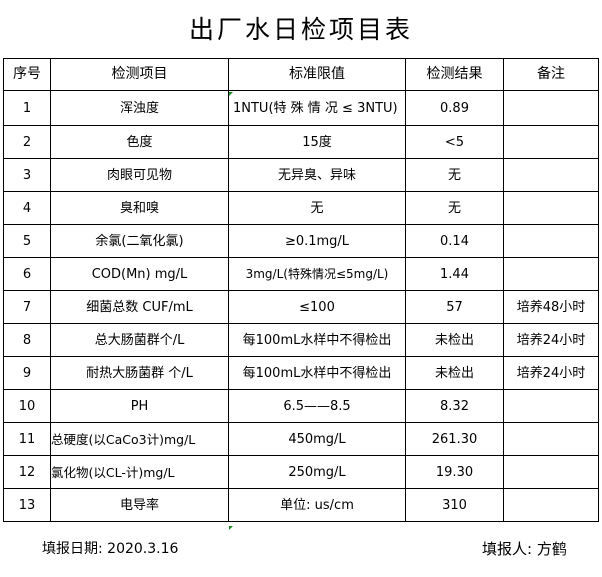 Image resolution: width=602 pixels, height=577 pixels. I want to click on standard-limit-cell: 15度, so click(317, 142).